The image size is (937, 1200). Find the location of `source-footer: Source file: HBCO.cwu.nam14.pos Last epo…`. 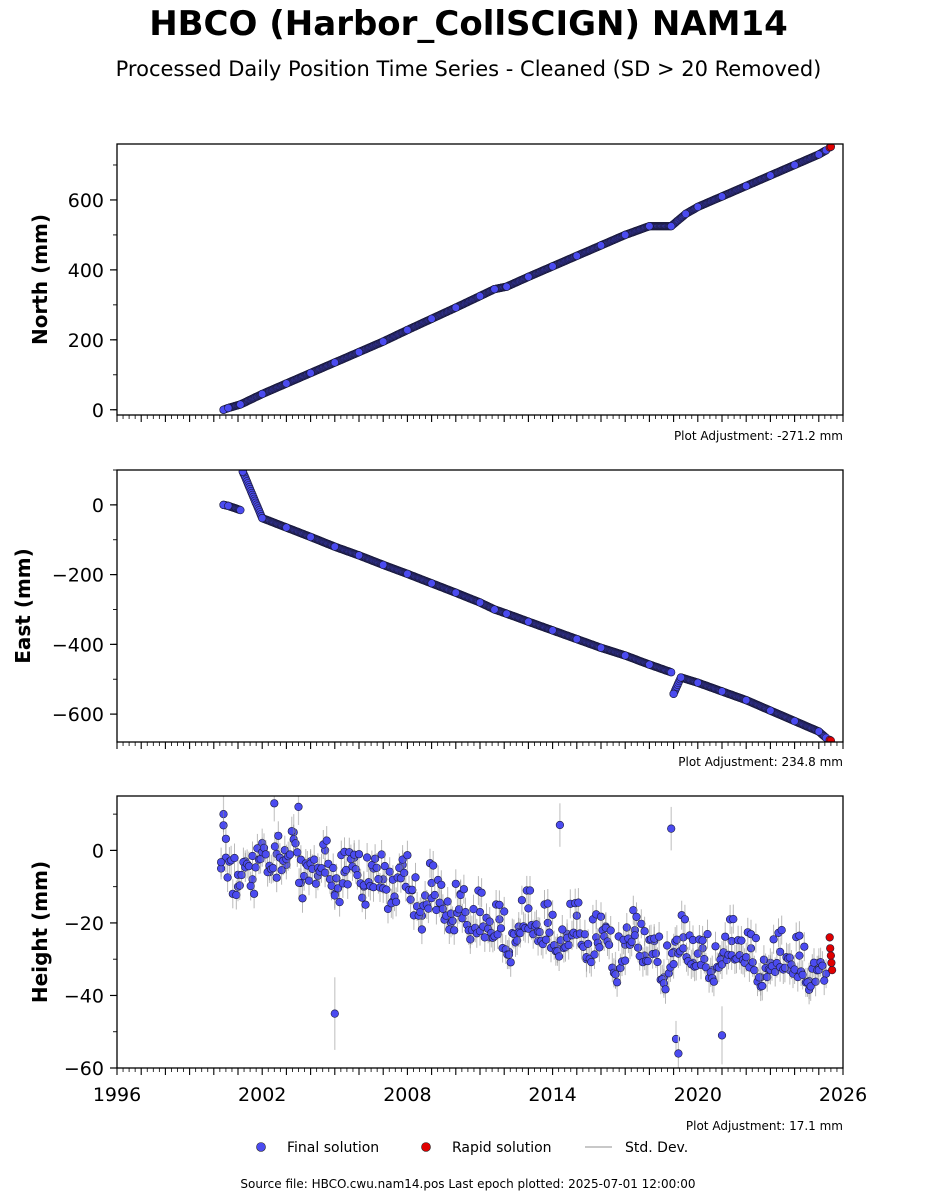

source-footer: Source file: HBCO.cwu.nam14.pos Last epo… is located at coordinates (467, 1184).